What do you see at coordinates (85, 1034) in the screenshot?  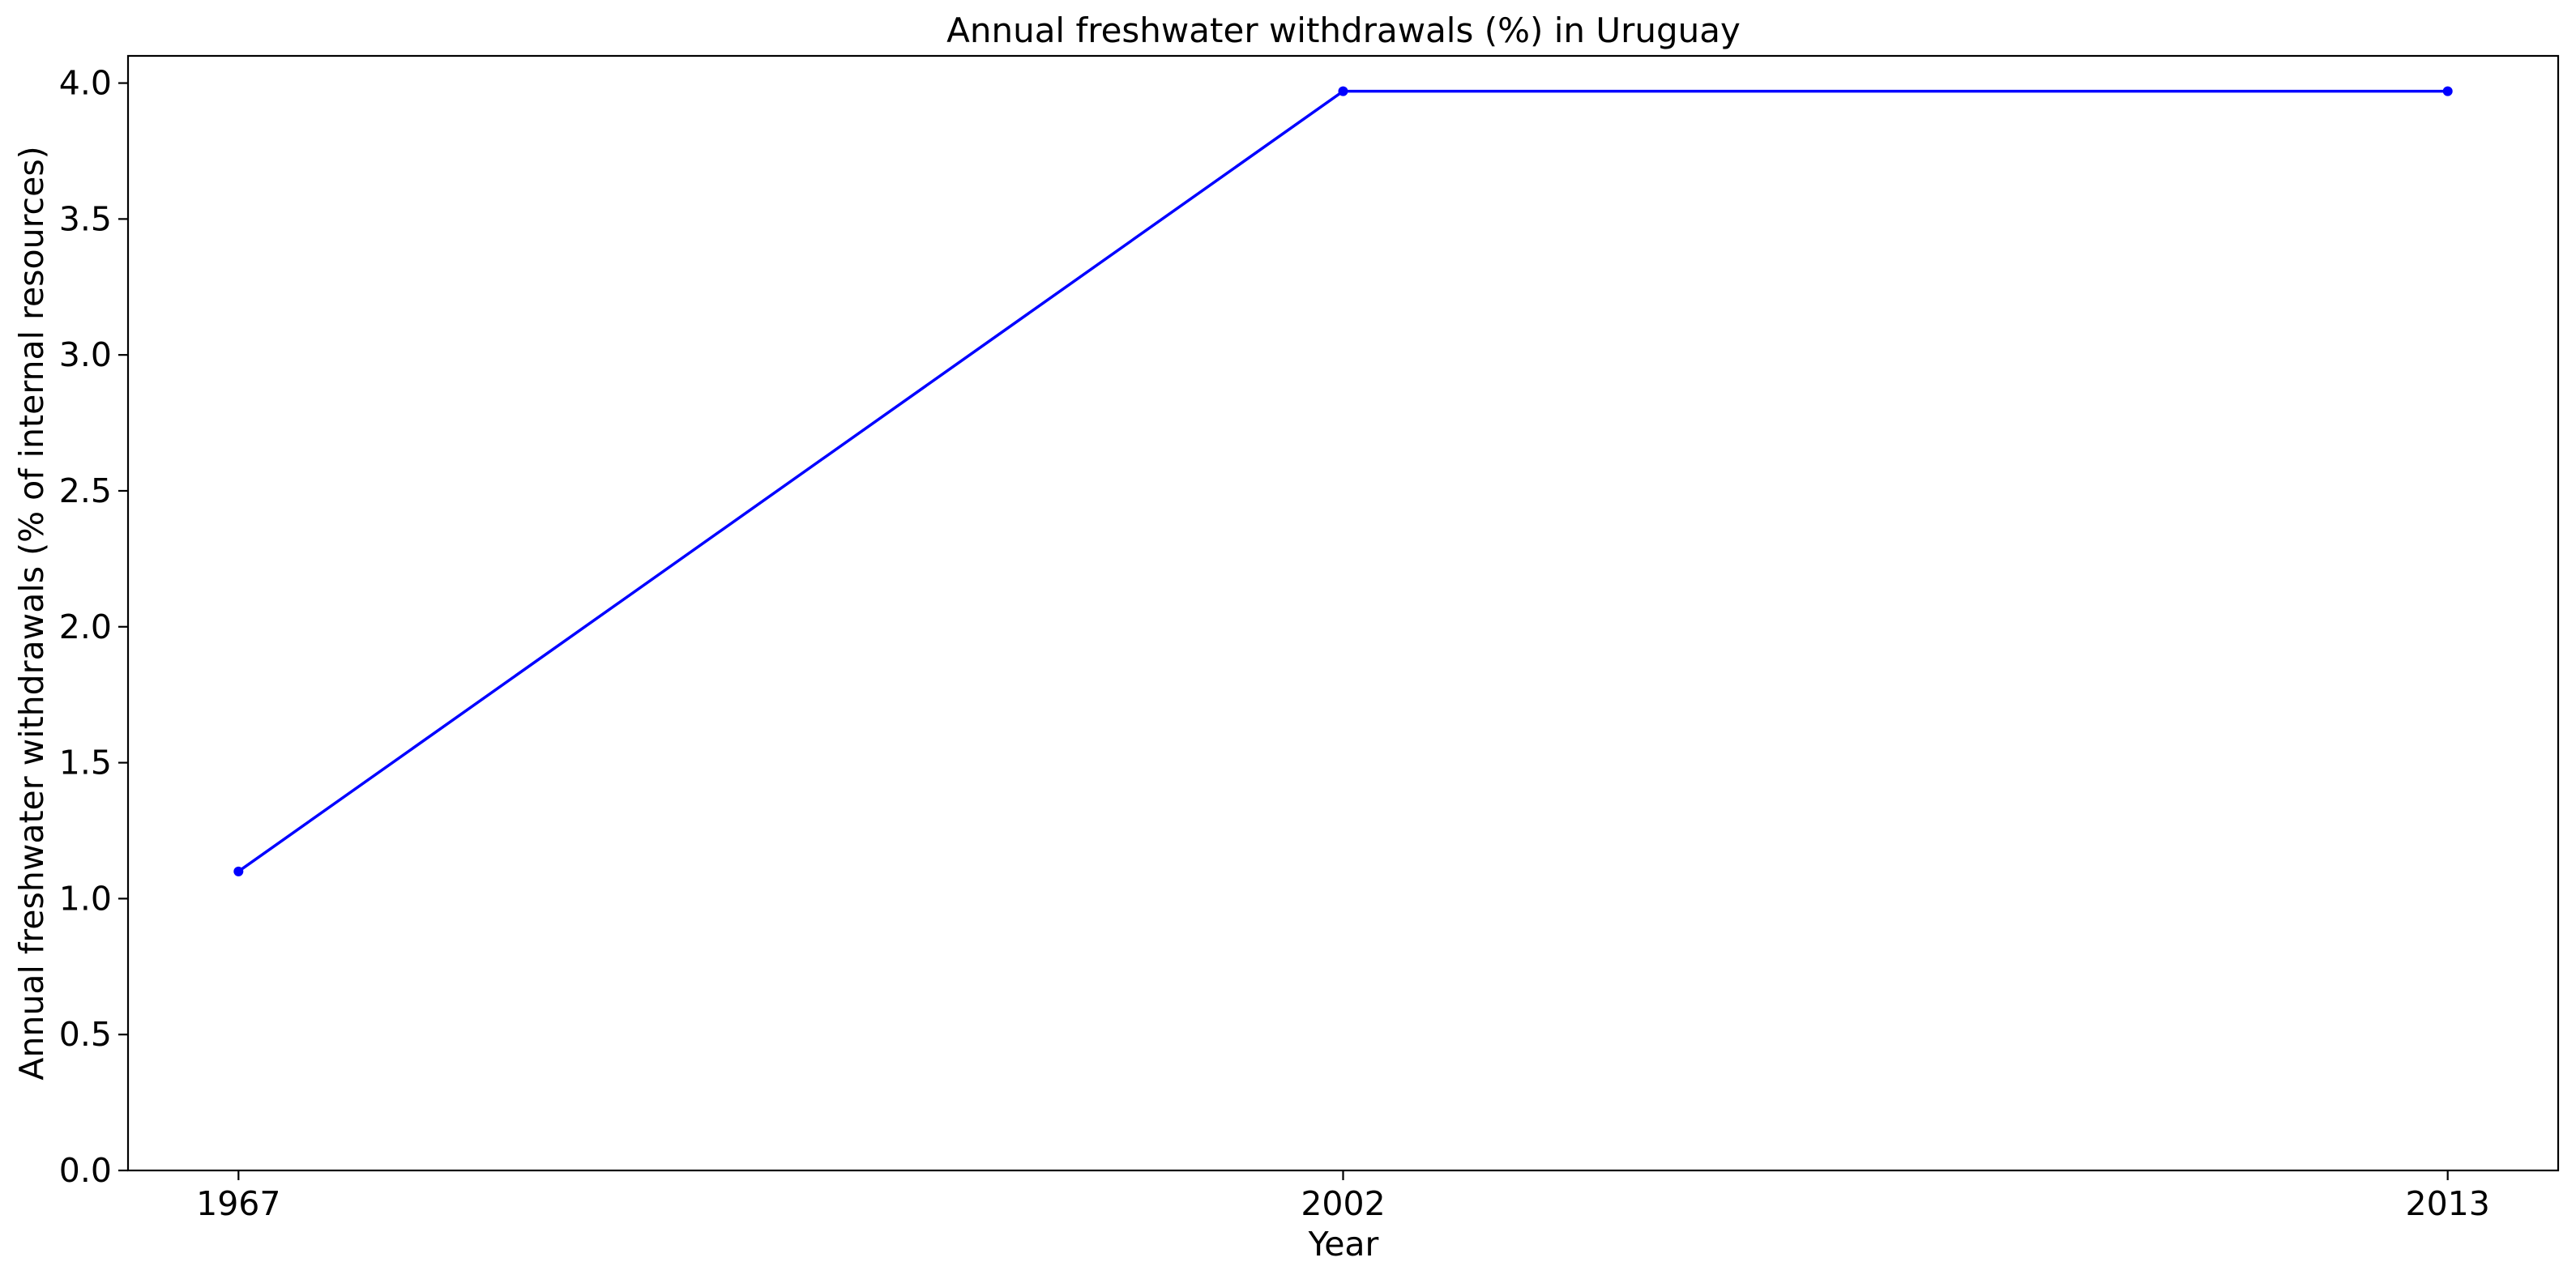 I see `y-tick-label: 0.5` at bounding box center [85, 1034].